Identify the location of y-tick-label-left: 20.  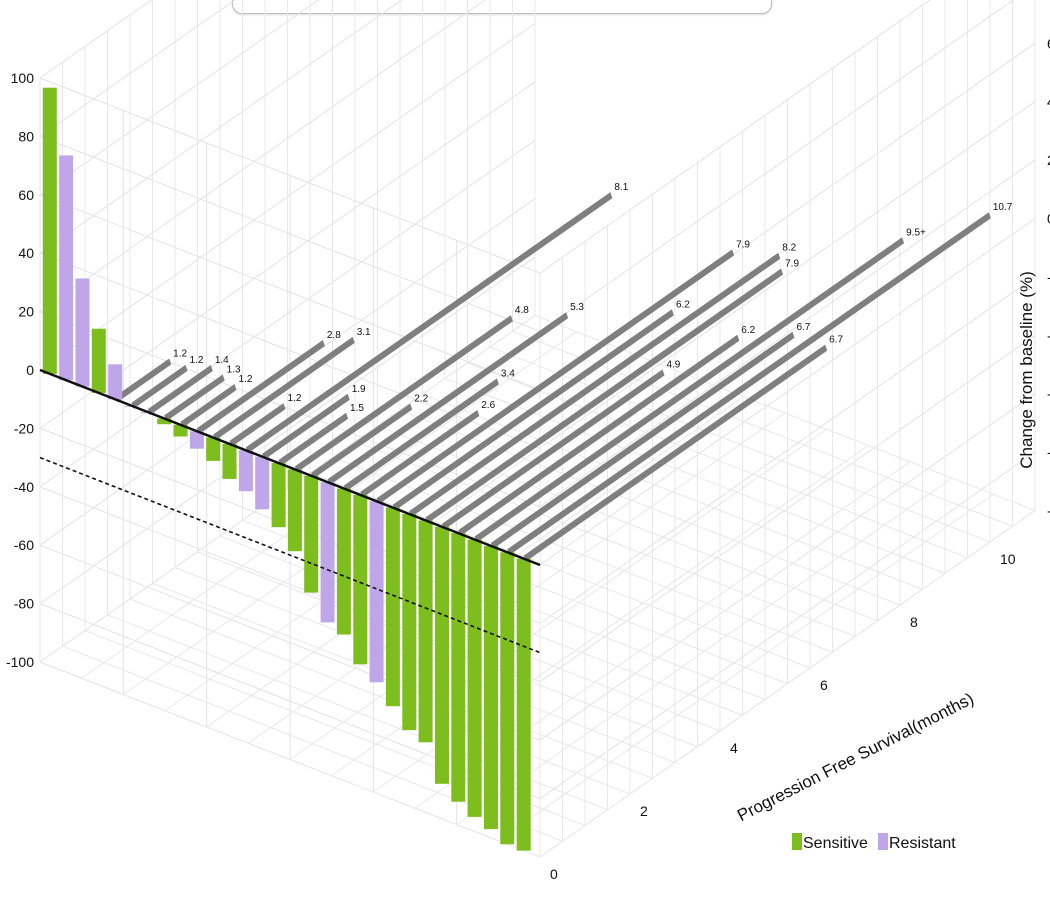
(26, 312).